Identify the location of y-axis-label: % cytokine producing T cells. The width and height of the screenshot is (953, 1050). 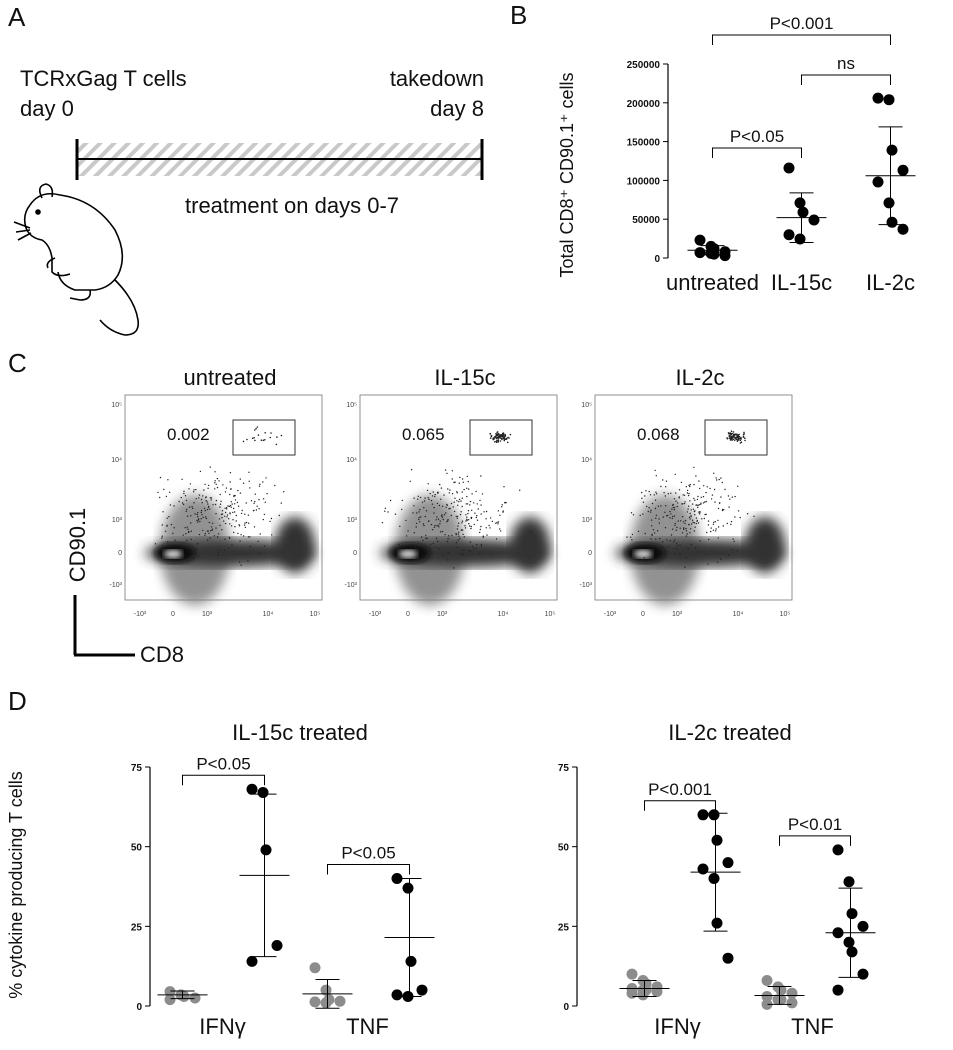
(16, 884).